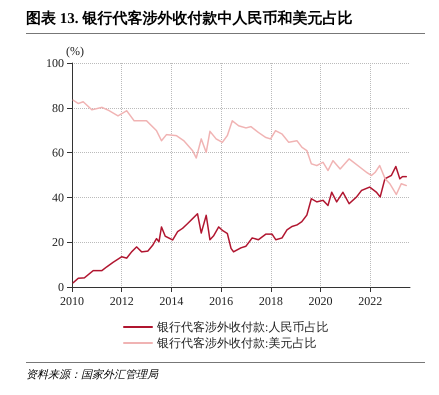 This screenshot has width=439, height=395. I want to click on y-tick-label: 40, so click(58, 197).